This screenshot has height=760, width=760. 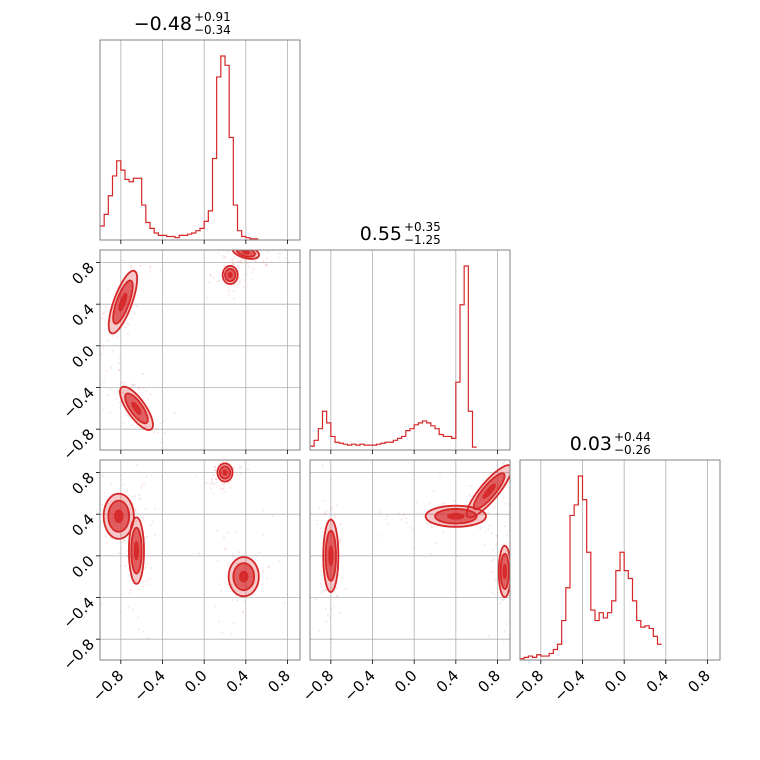 What do you see at coordinates (83, 484) in the screenshot?
I see `y-tick-label: 0.8` at bounding box center [83, 484].